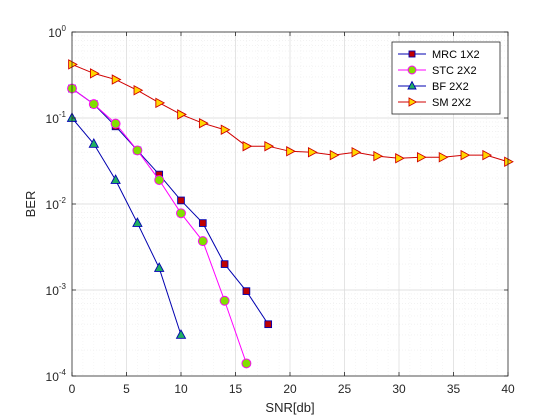 This screenshot has height=420, width=560. What do you see at coordinates (56, 204) in the screenshot?
I see `y-tick-label: 10⁻²` at bounding box center [56, 204].